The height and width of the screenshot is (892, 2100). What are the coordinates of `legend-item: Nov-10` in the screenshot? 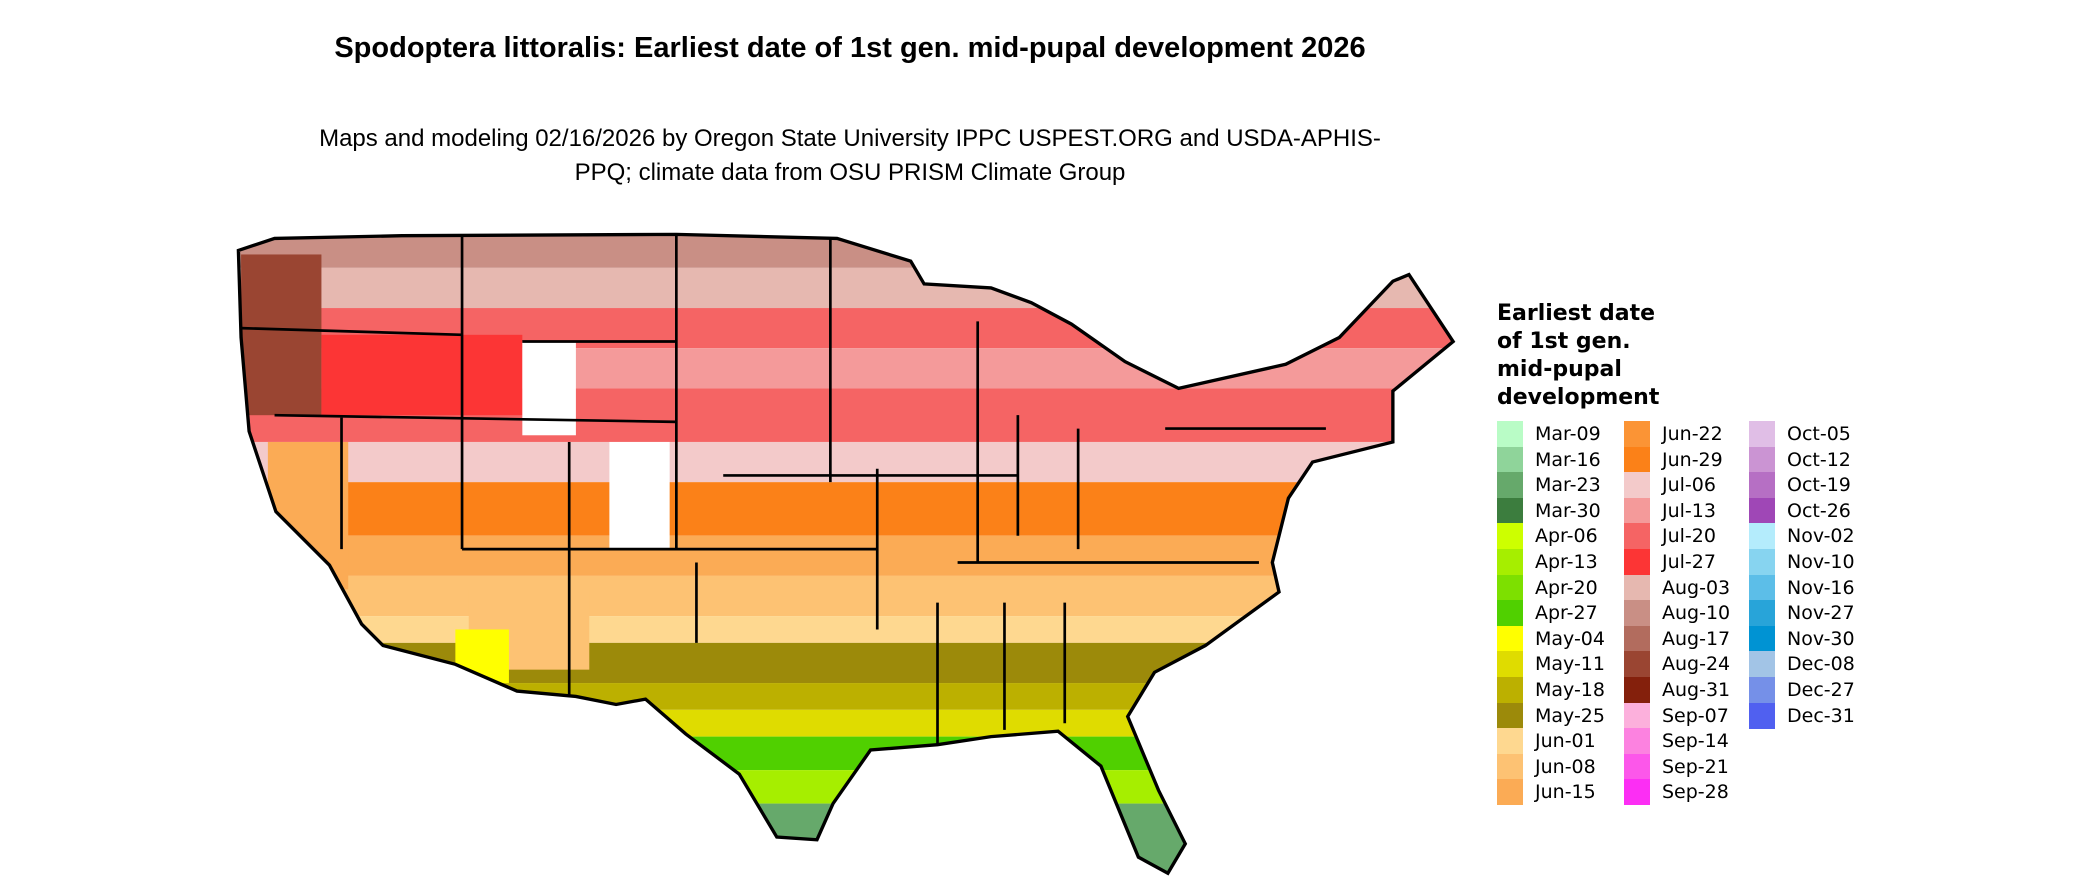 It's located at (1802, 562).